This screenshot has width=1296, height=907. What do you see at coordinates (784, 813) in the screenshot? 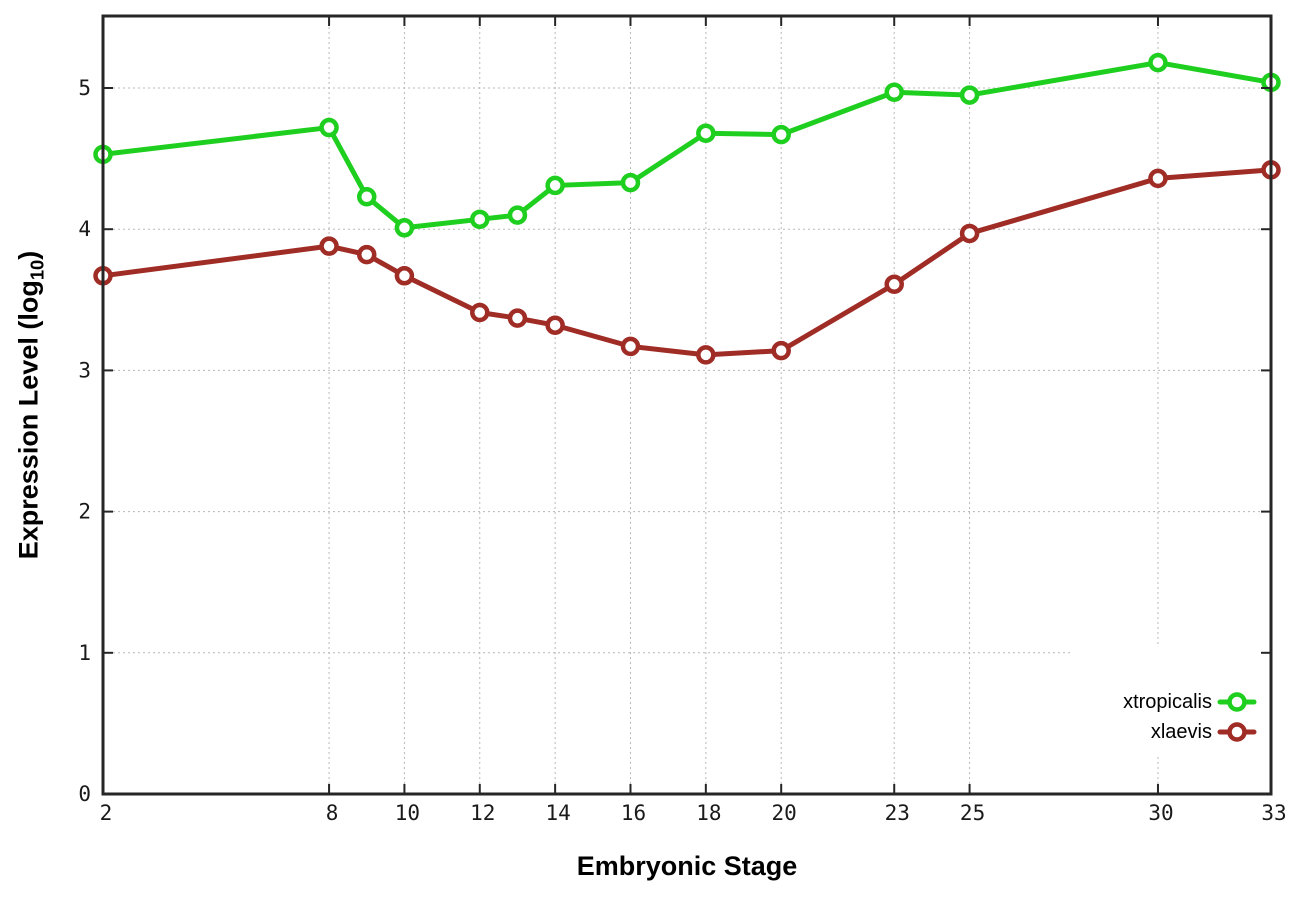
I see `x-tick-label: 20` at bounding box center [784, 813].